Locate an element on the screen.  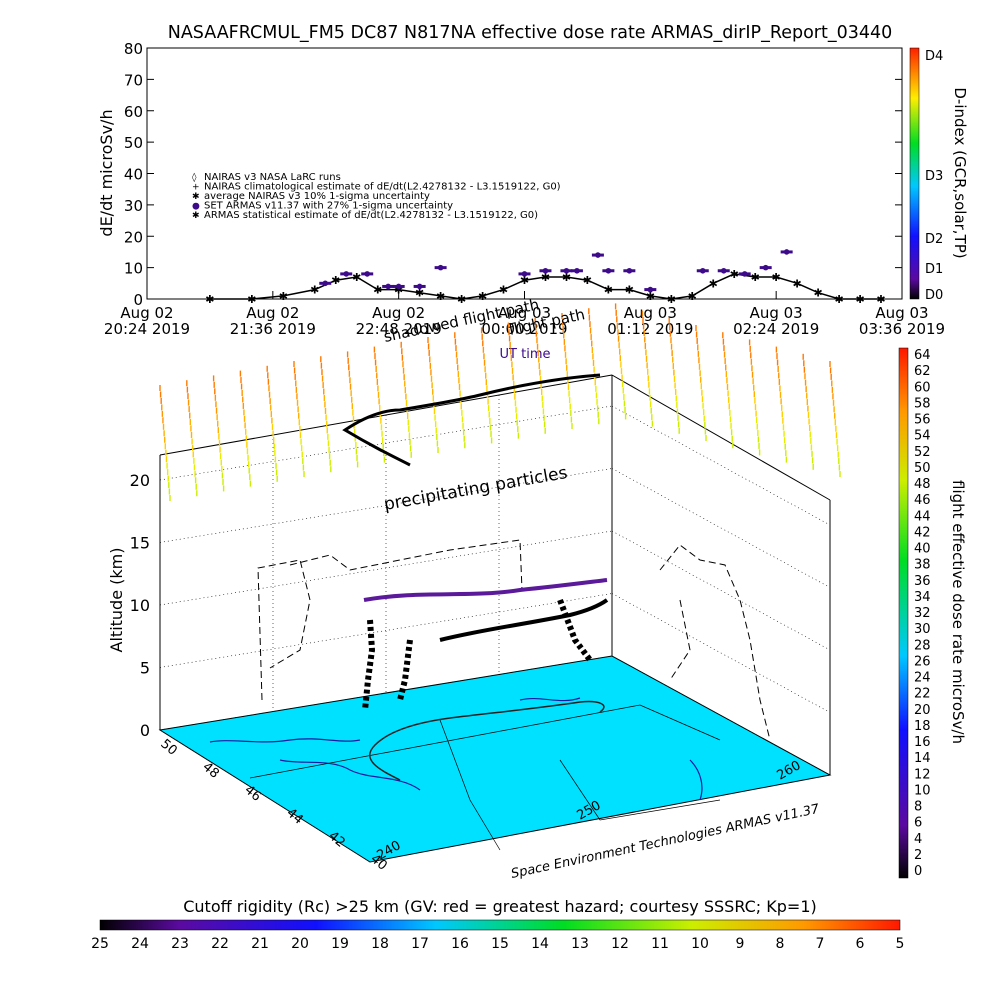
coastline-south is located at coordinates (696, 780).